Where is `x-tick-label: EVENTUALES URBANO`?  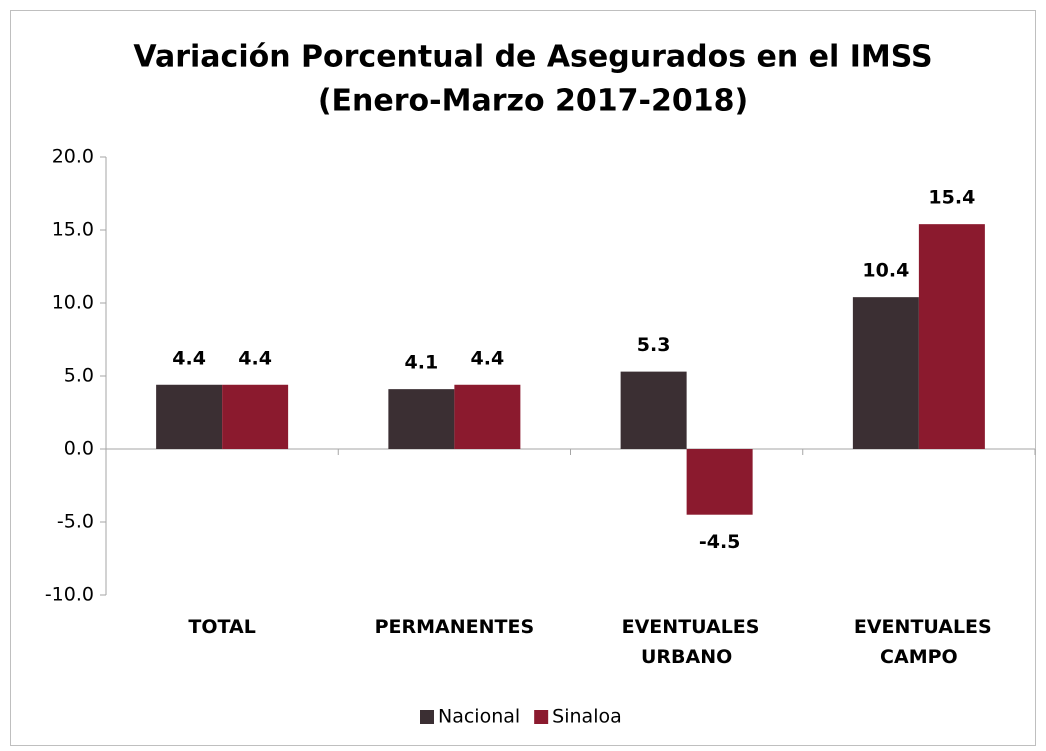 x-tick-label: EVENTUALES URBANO is located at coordinates (690, 642).